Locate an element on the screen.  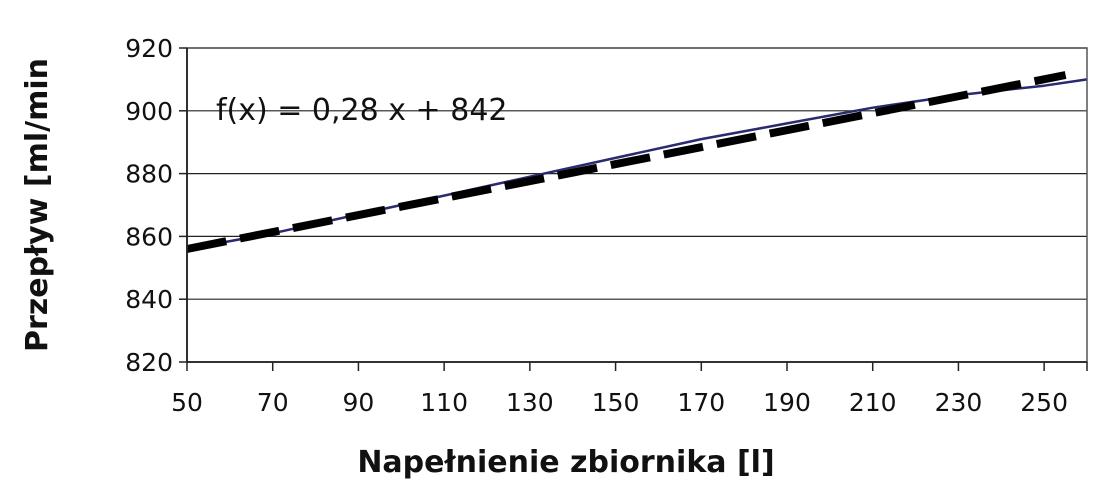
x-tick-label: 150 is located at coordinates (616, 402).